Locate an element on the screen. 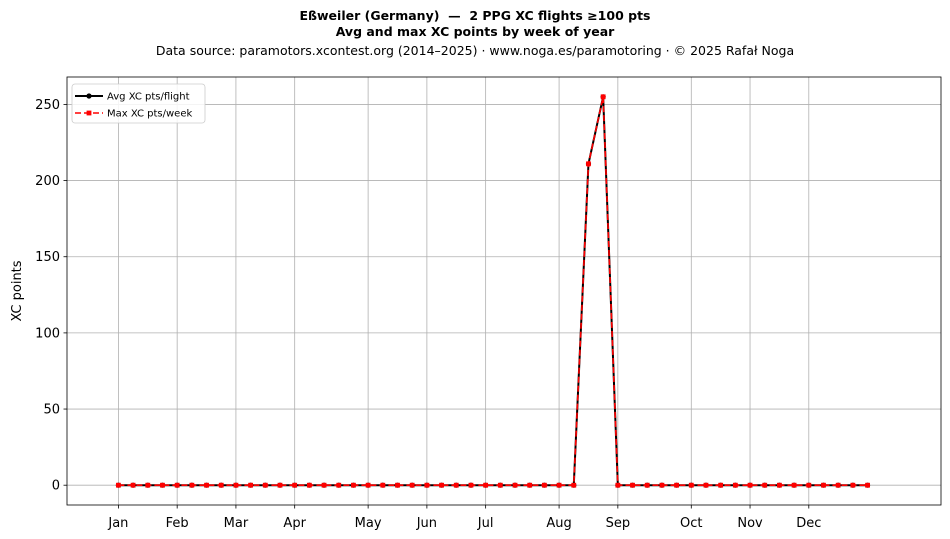  y-axis-label: XC points is located at coordinates (17, 290).